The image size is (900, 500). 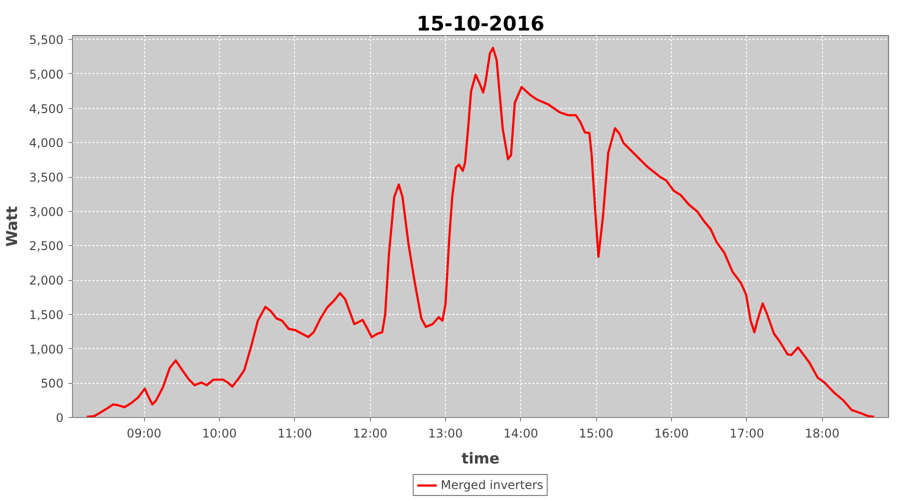 I want to click on y-tick-label: 2,500, so click(x=46, y=246).